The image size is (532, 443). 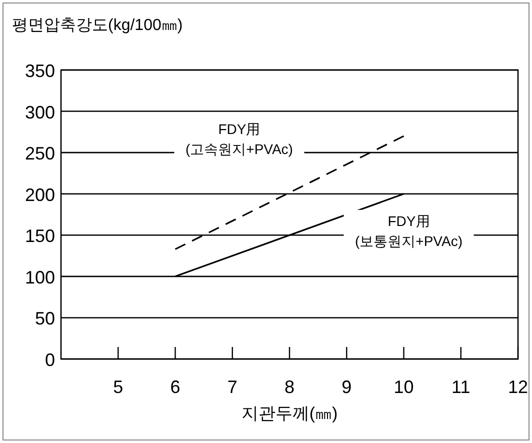 What do you see at coordinates (232, 387) in the screenshot?
I see `x-tick-label: 7` at bounding box center [232, 387].